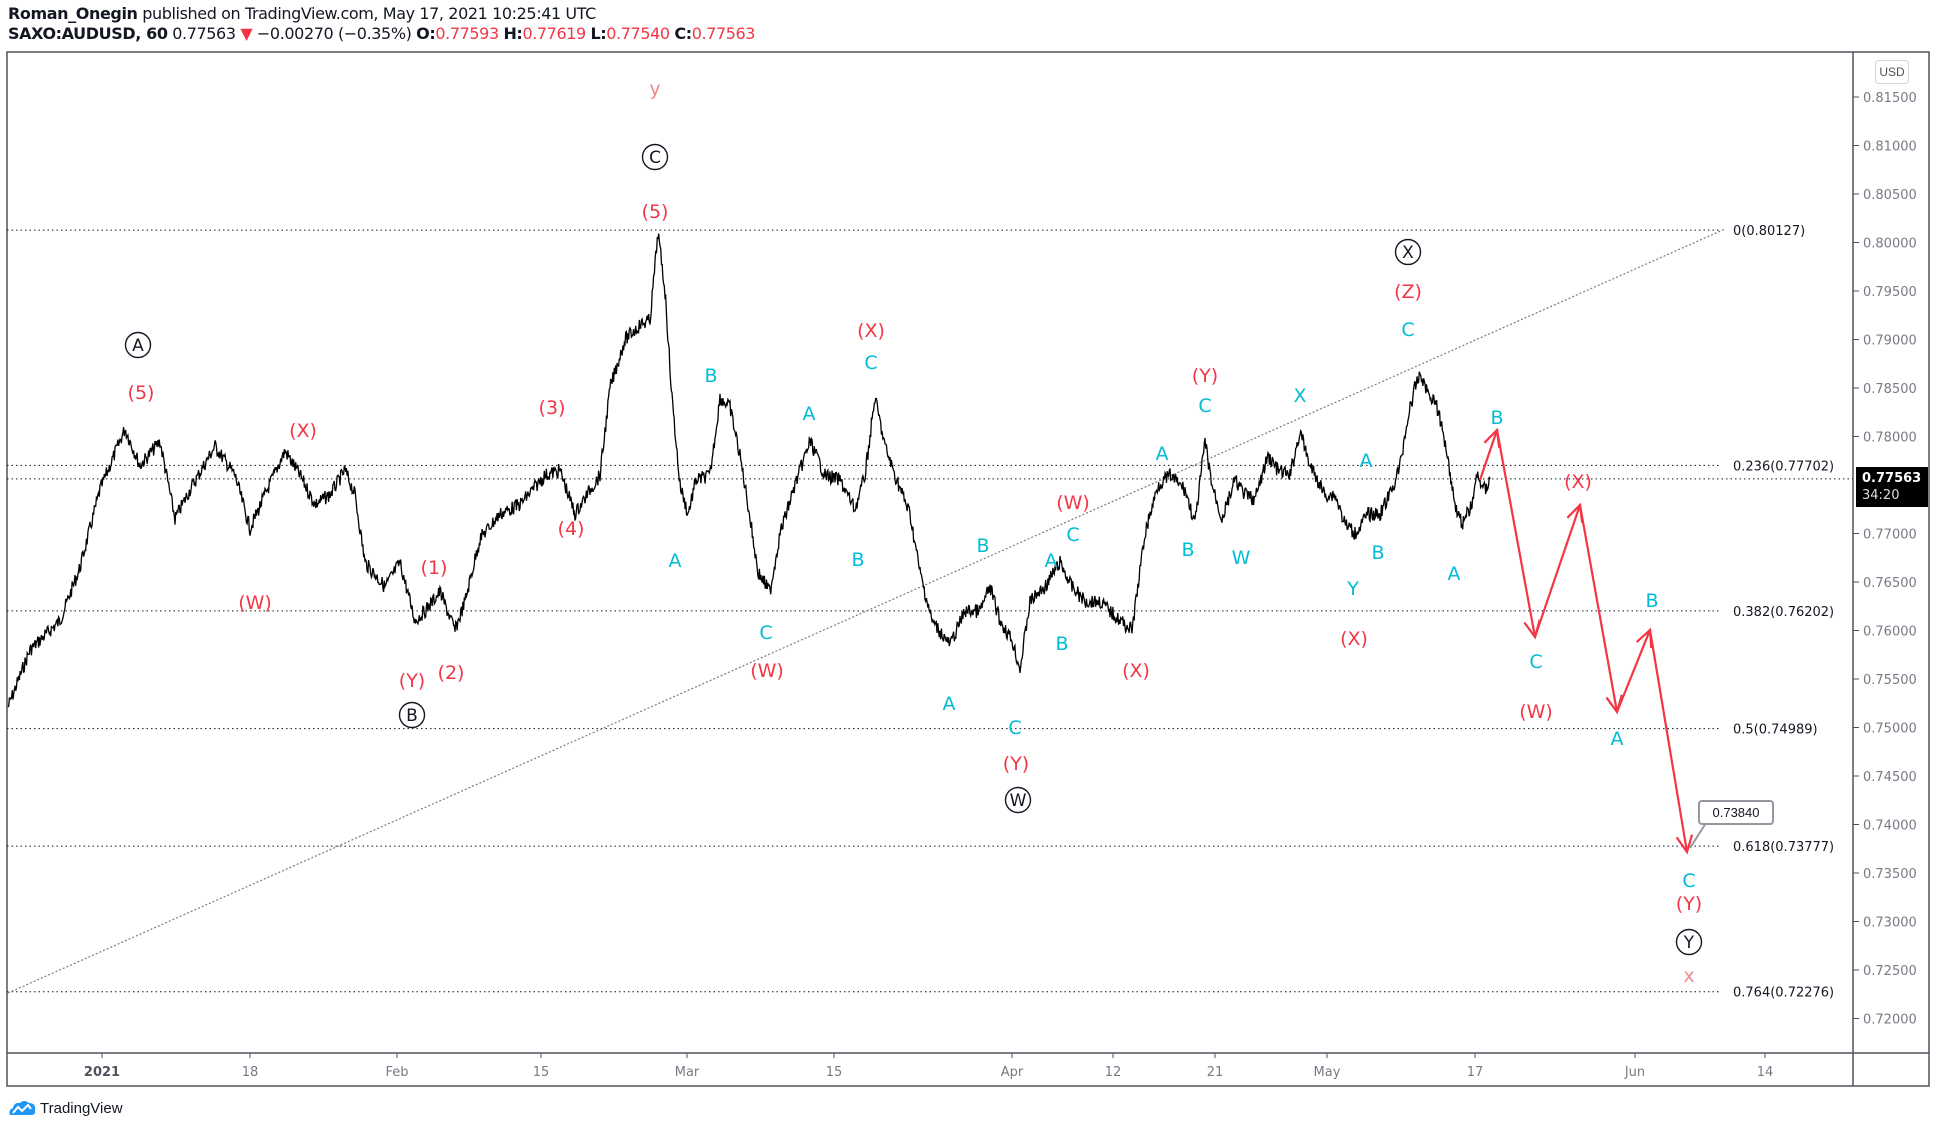  Describe the element at coordinates (598, 33) in the screenshot. I see `low-label: L:` at that location.